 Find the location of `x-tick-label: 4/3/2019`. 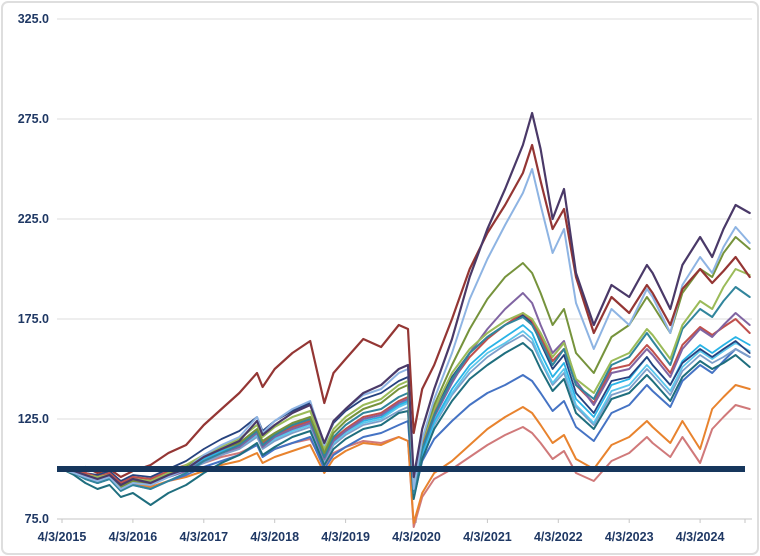

x-tick-label: 4/3/2019 is located at coordinates (345, 537).